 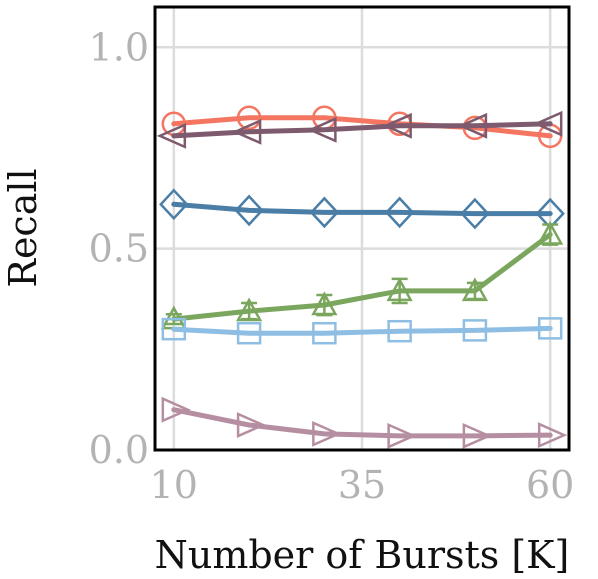 What do you see at coordinates (362, 555) in the screenshot?
I see `x-axis-label: Number of Bursts [K]` at bounding box center [362, 555].